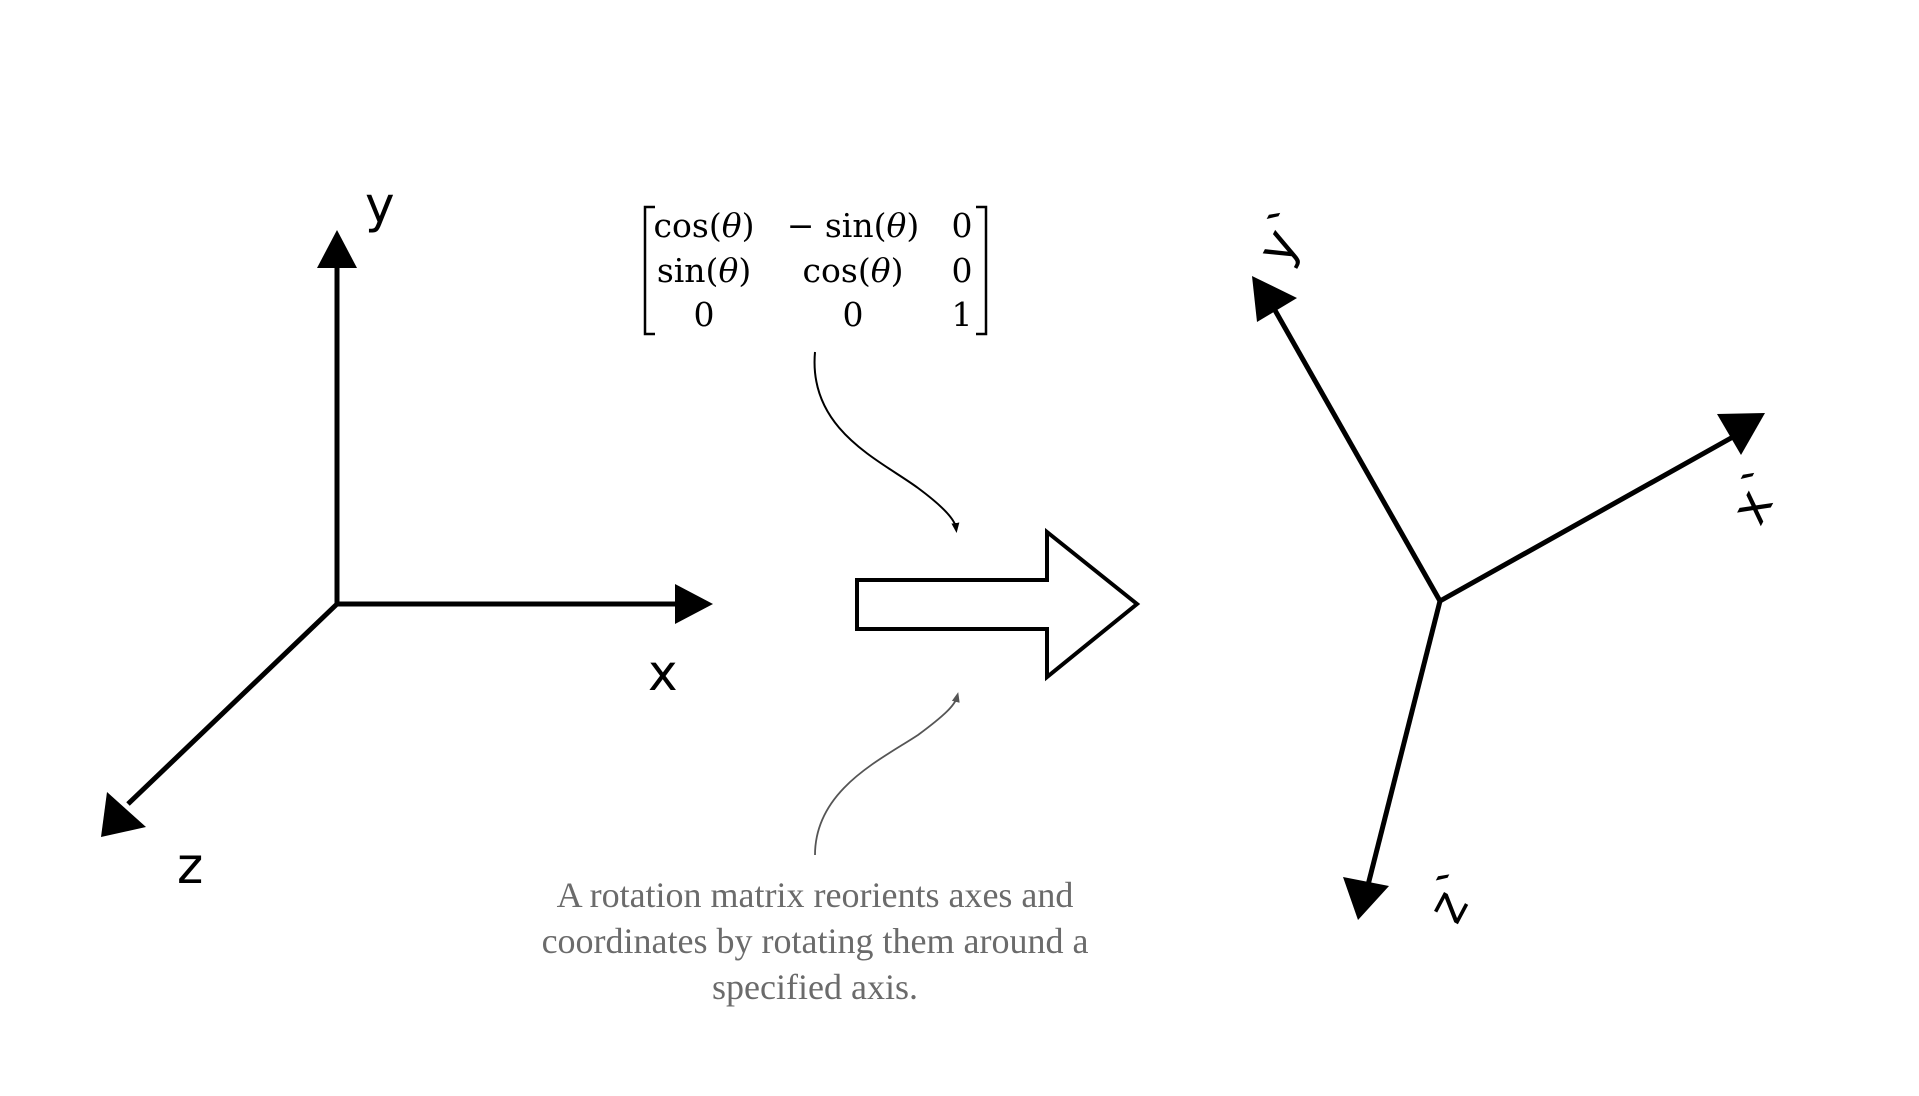 This screenshot has width=1919, height=1096. I want to click on x-prime-axis-label: x`, so click(1757, 495).